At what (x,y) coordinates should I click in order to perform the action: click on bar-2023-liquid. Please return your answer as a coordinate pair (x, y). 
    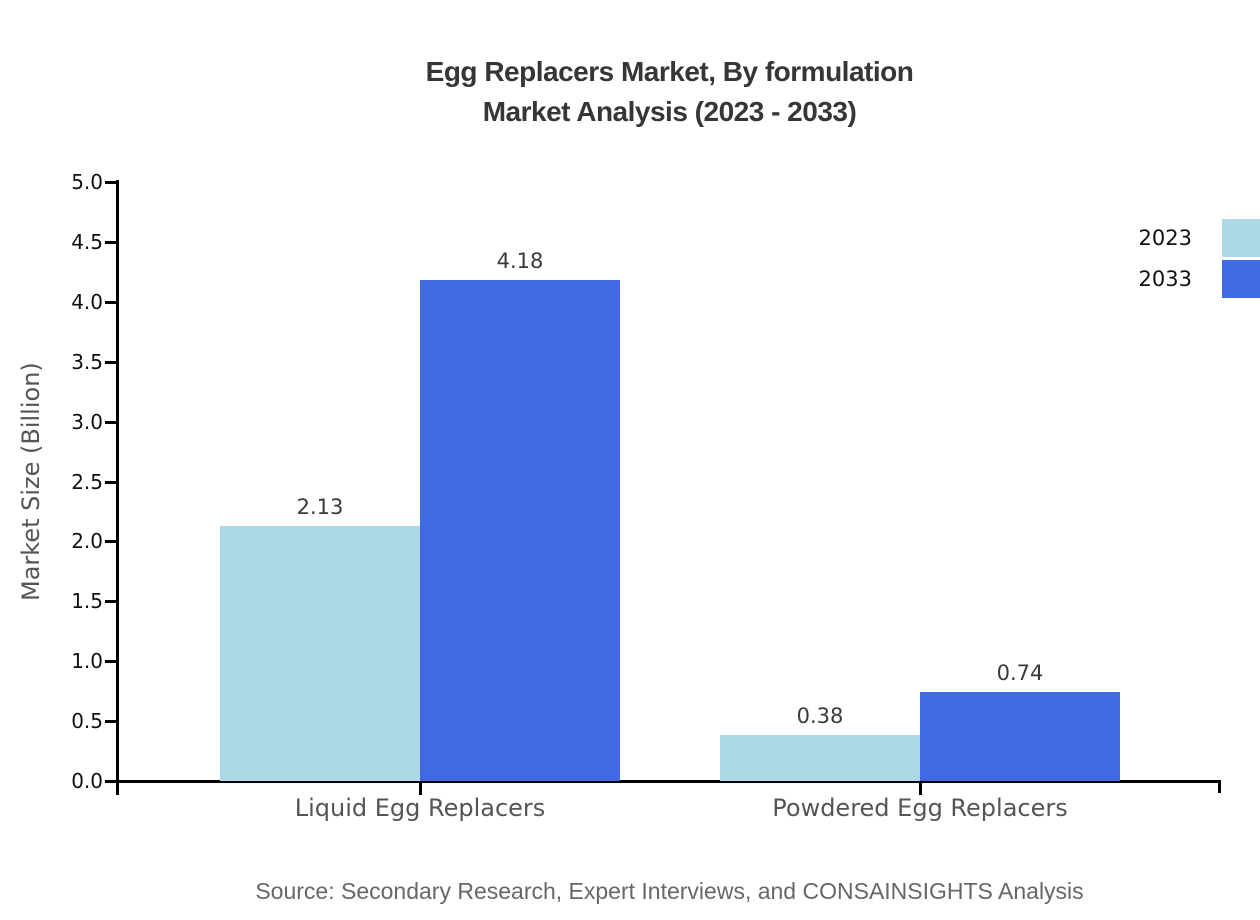
    Looking at the image, I should click on (320, 653).